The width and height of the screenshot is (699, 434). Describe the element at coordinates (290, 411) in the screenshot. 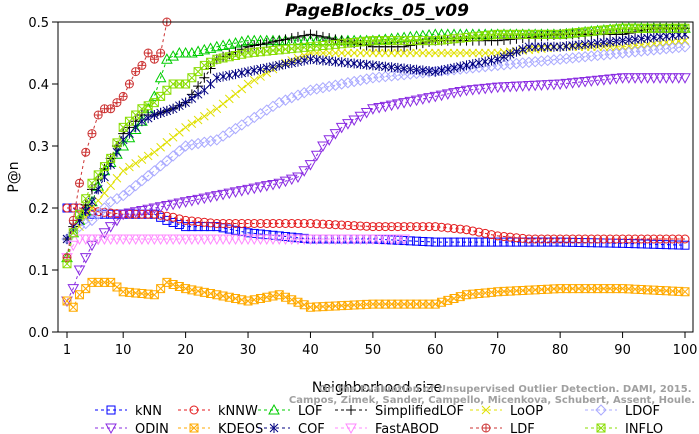

I see `legend-entry-lof: LOF` at that location.